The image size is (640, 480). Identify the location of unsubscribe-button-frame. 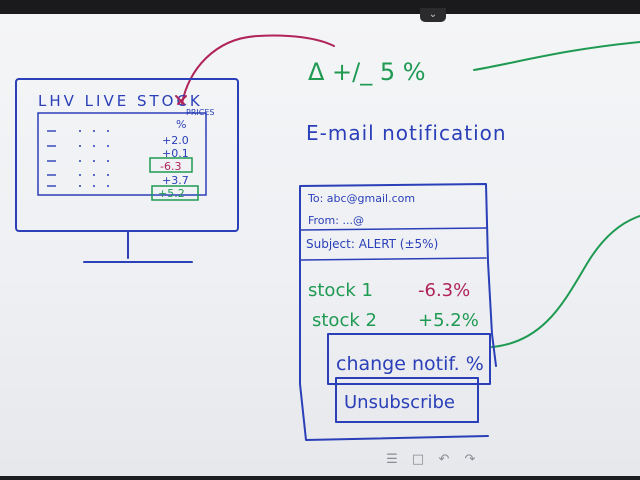
(407, 400).